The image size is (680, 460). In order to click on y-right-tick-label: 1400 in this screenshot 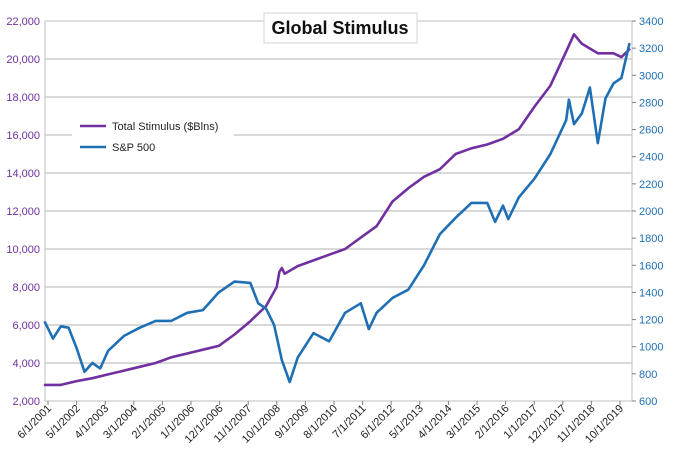, I will do `click(651, 293)`.